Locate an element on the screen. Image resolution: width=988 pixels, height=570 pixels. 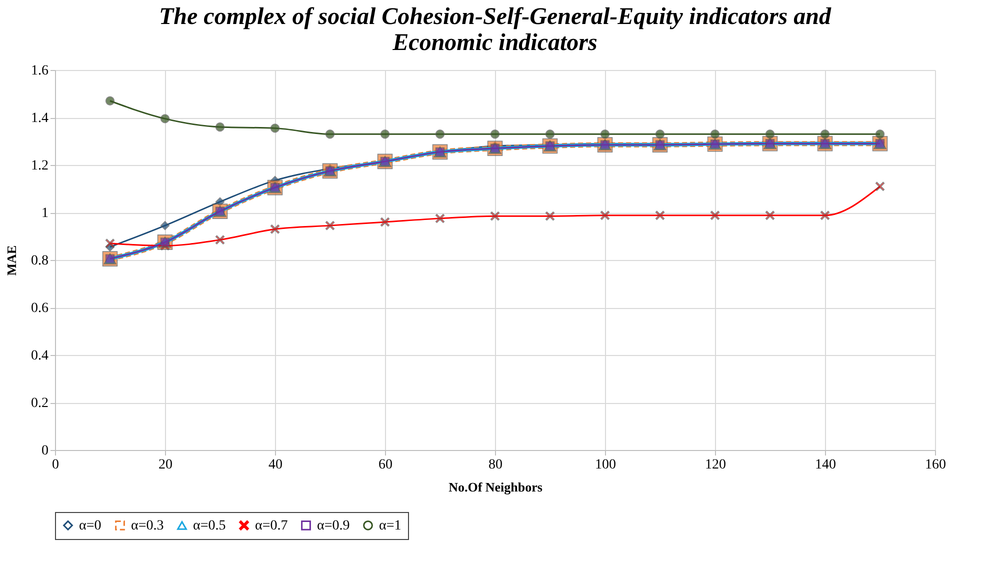
y-tick-label: 0.8 is located at coordinates (39, 261).